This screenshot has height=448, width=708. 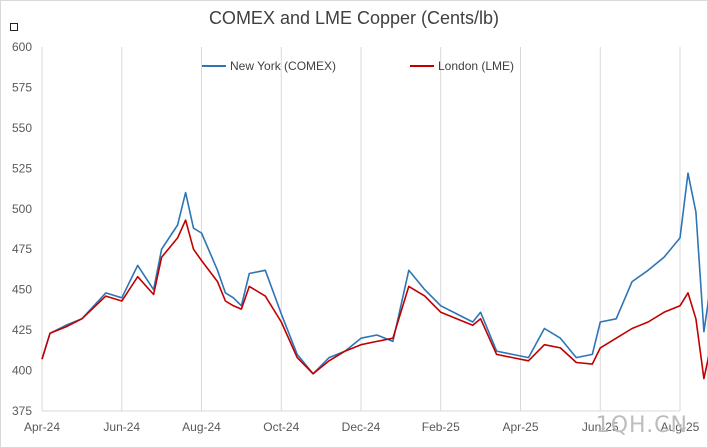 What do you see at coordinates (121, 427) in the screenshot?
I see `x-tick-label: Jun-24` at bounding box center [121, 427].